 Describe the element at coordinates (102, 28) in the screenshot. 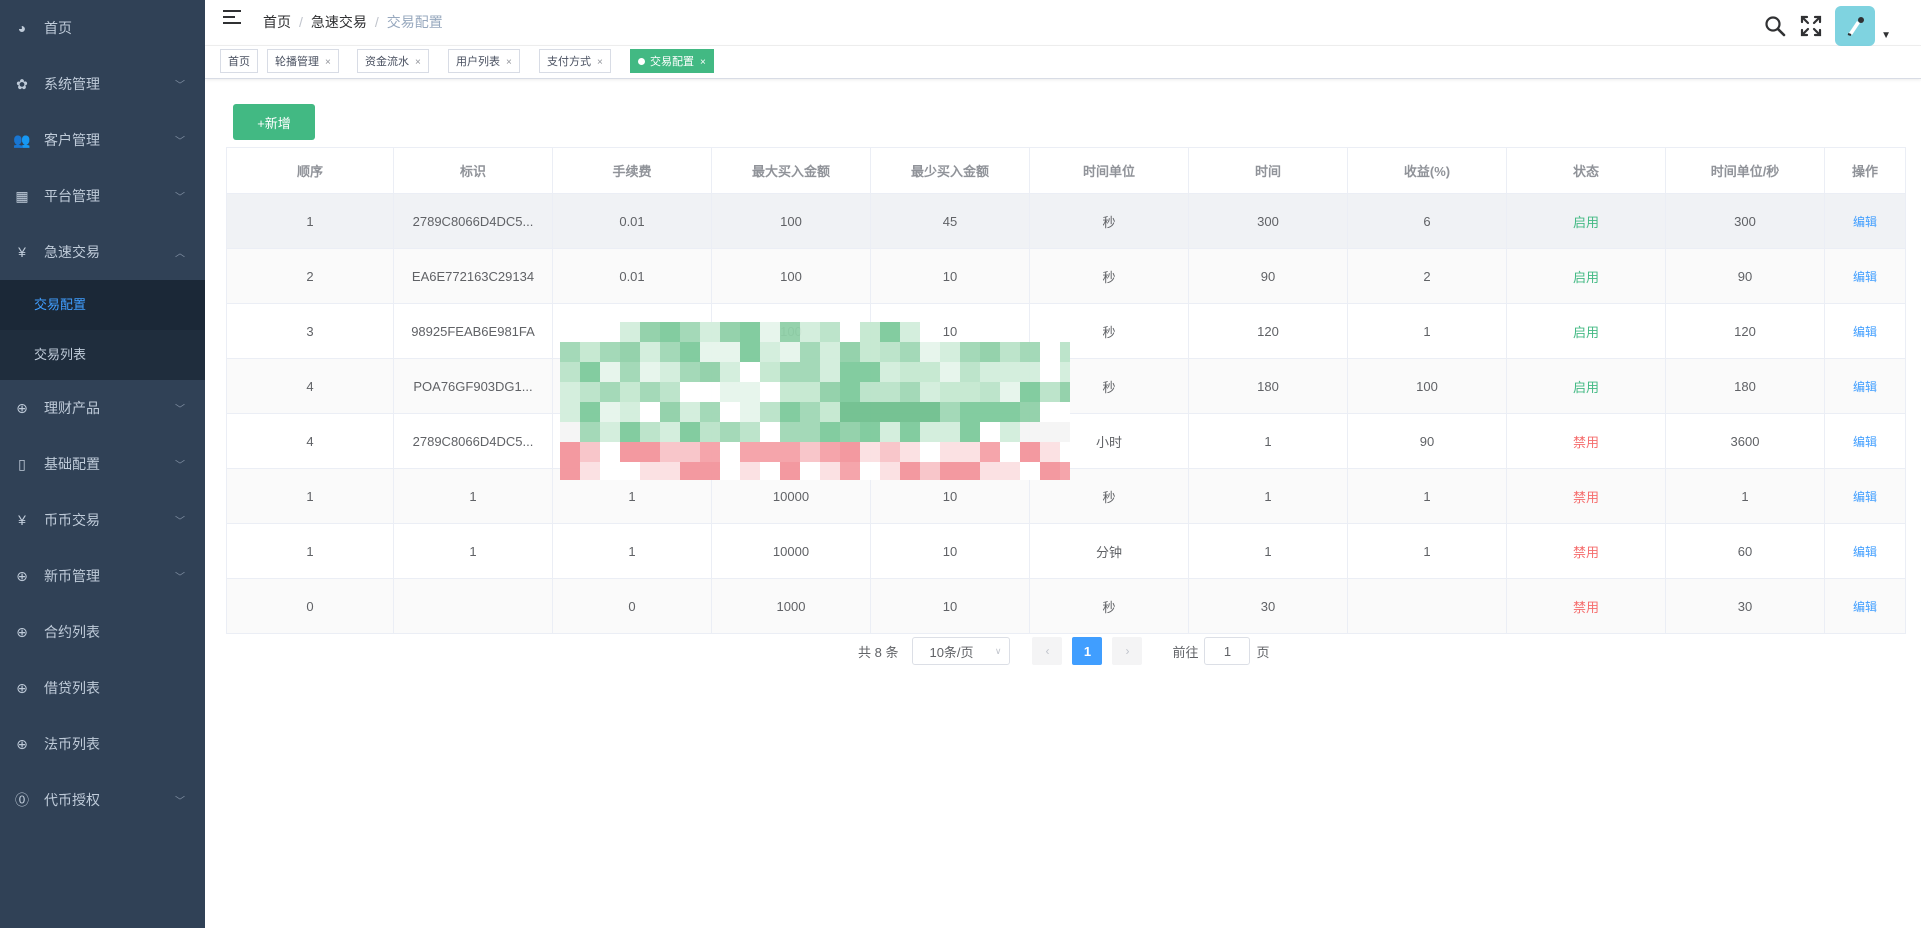

I see `sidebar-item-0: ◕ 首页` at that location.